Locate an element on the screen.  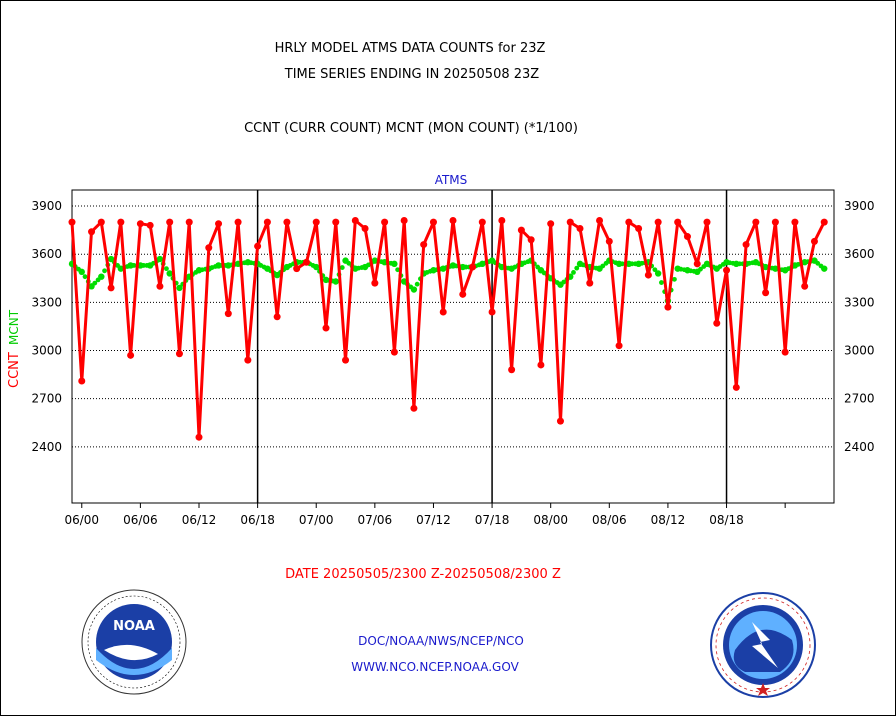
x-tick-label: 08/06 is located at coordinates (609, 520).